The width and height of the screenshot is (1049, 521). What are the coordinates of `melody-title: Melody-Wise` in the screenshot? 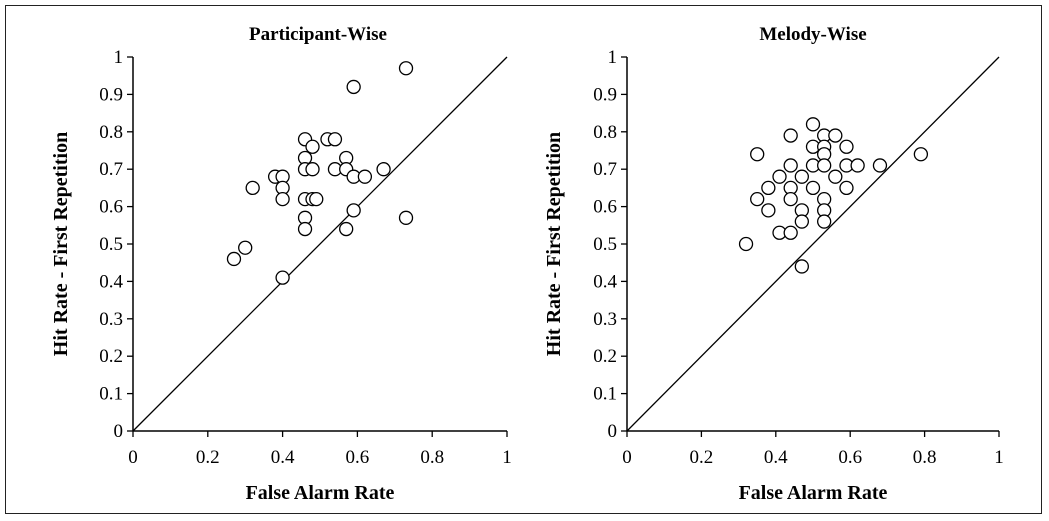 It's located at (812, 34).